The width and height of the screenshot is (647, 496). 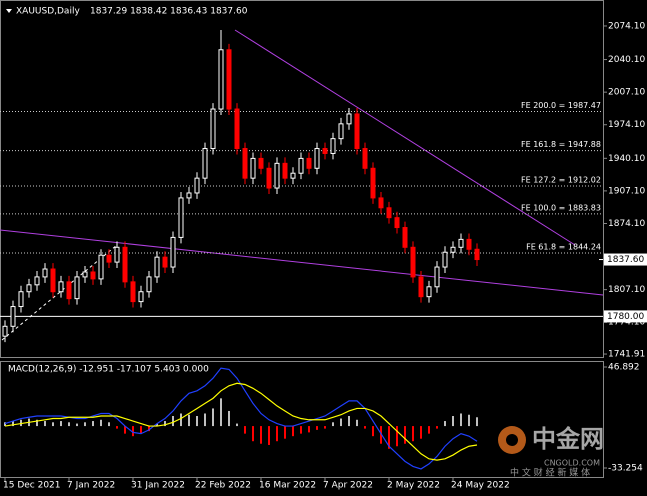 What do you see at coordinates (9, 11) in the screenshot?
I see `header-arrow` at bounding box center [9, 11].